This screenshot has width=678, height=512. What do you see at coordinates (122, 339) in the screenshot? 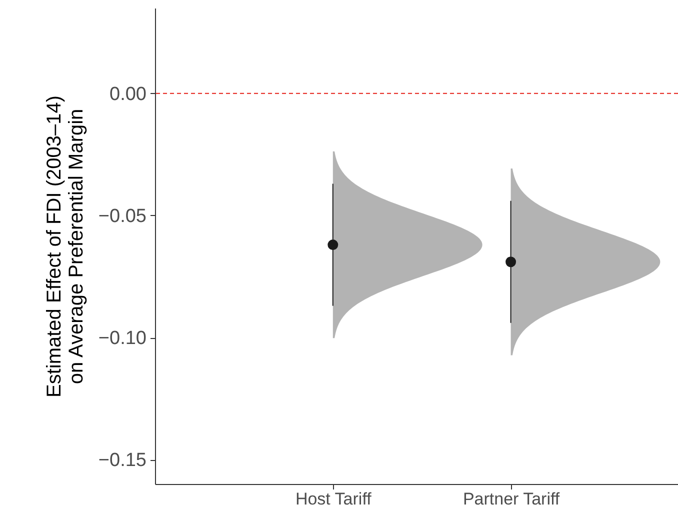
I see `y-tick-label: −0.10` at bounding box center [122, 339].